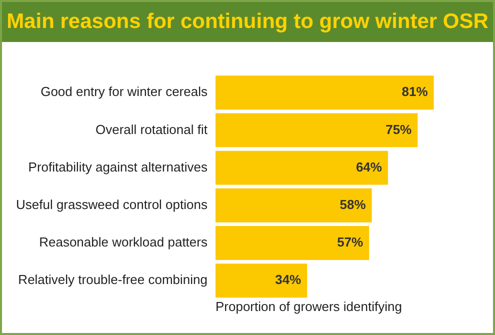 Image resolution: width=495 pixels, height=335 pixels. What do you see at coordinates (124, 92) in the screenshot?
I see `y-tick-label: Good entry for winter cereals` at bounding box center [124, 92].